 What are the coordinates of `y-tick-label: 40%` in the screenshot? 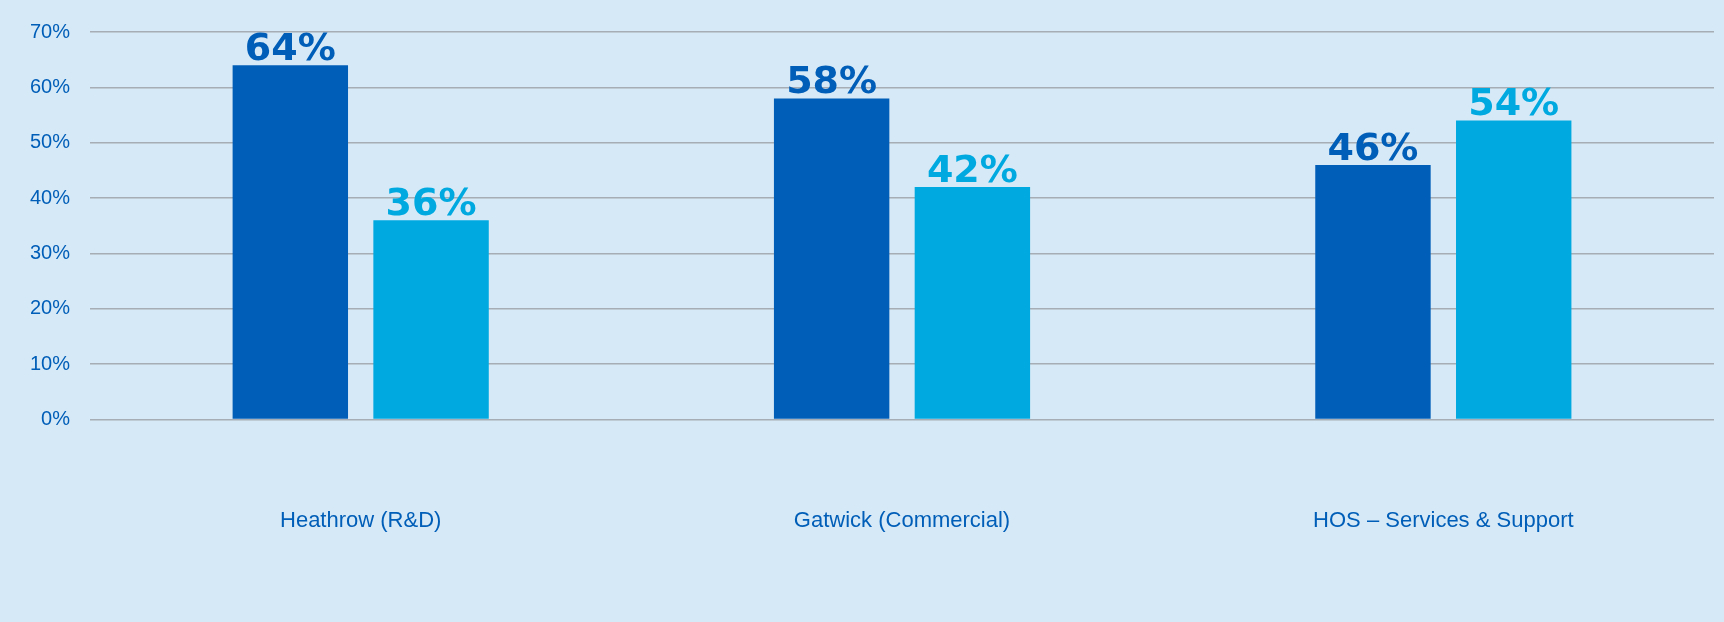 It's located at (50, 196).